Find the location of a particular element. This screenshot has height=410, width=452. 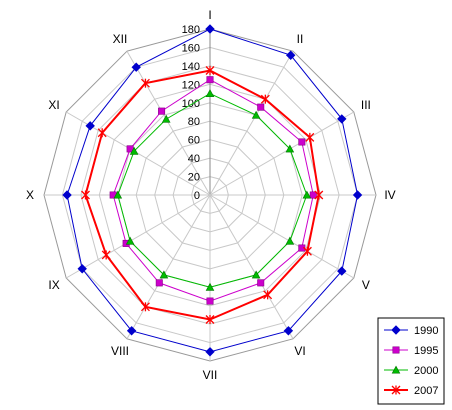

radar-tick-labels: 0 20 40 60 80 100 120 140 160 180 is located at coordinates (191, 113).